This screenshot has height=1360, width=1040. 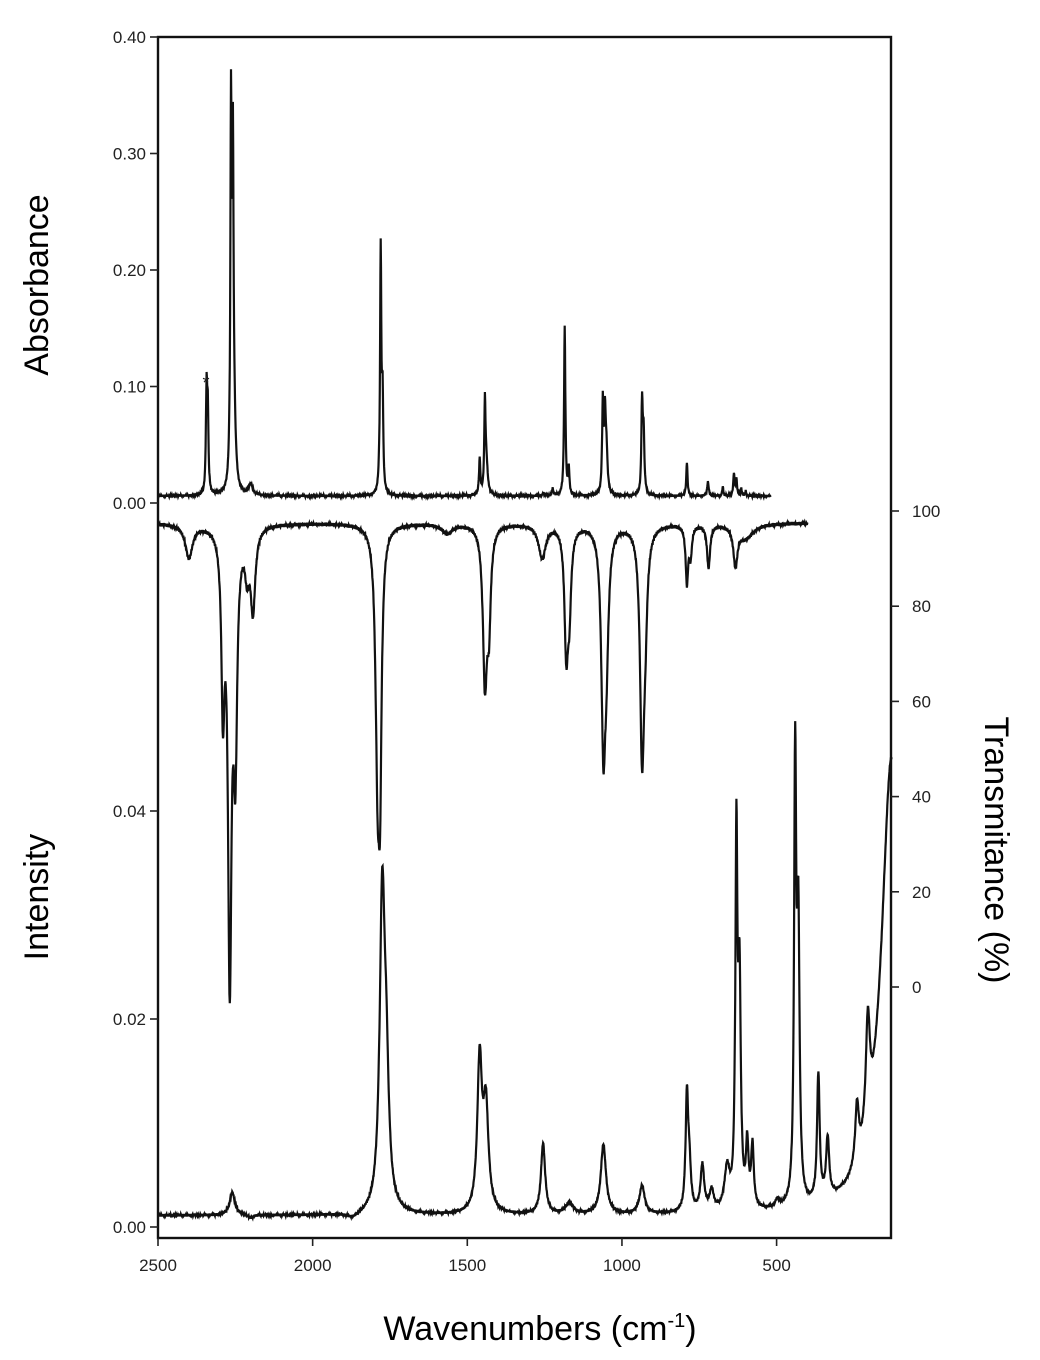 I want to click on tick-label: 80, so click(x=921, y=606).